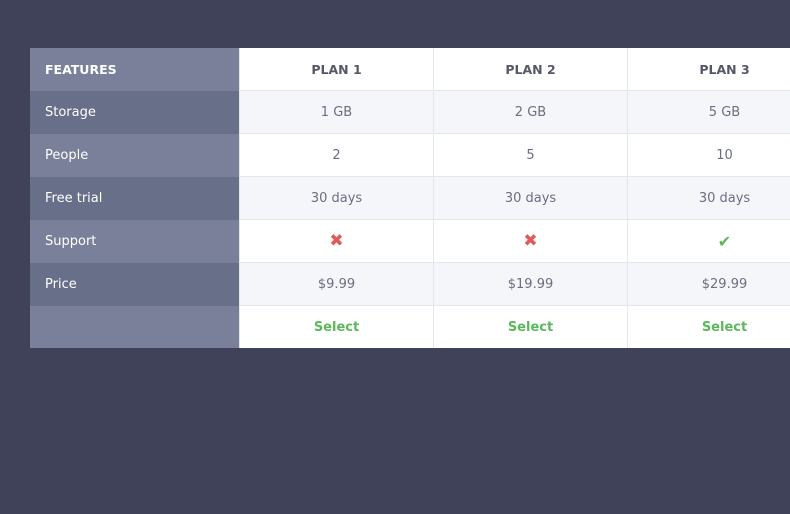 The height and width of the screenshot is (514, 790). Describe the element at coordinates (708, 241) in the screenshot. I see `cell: ✔` at that location.